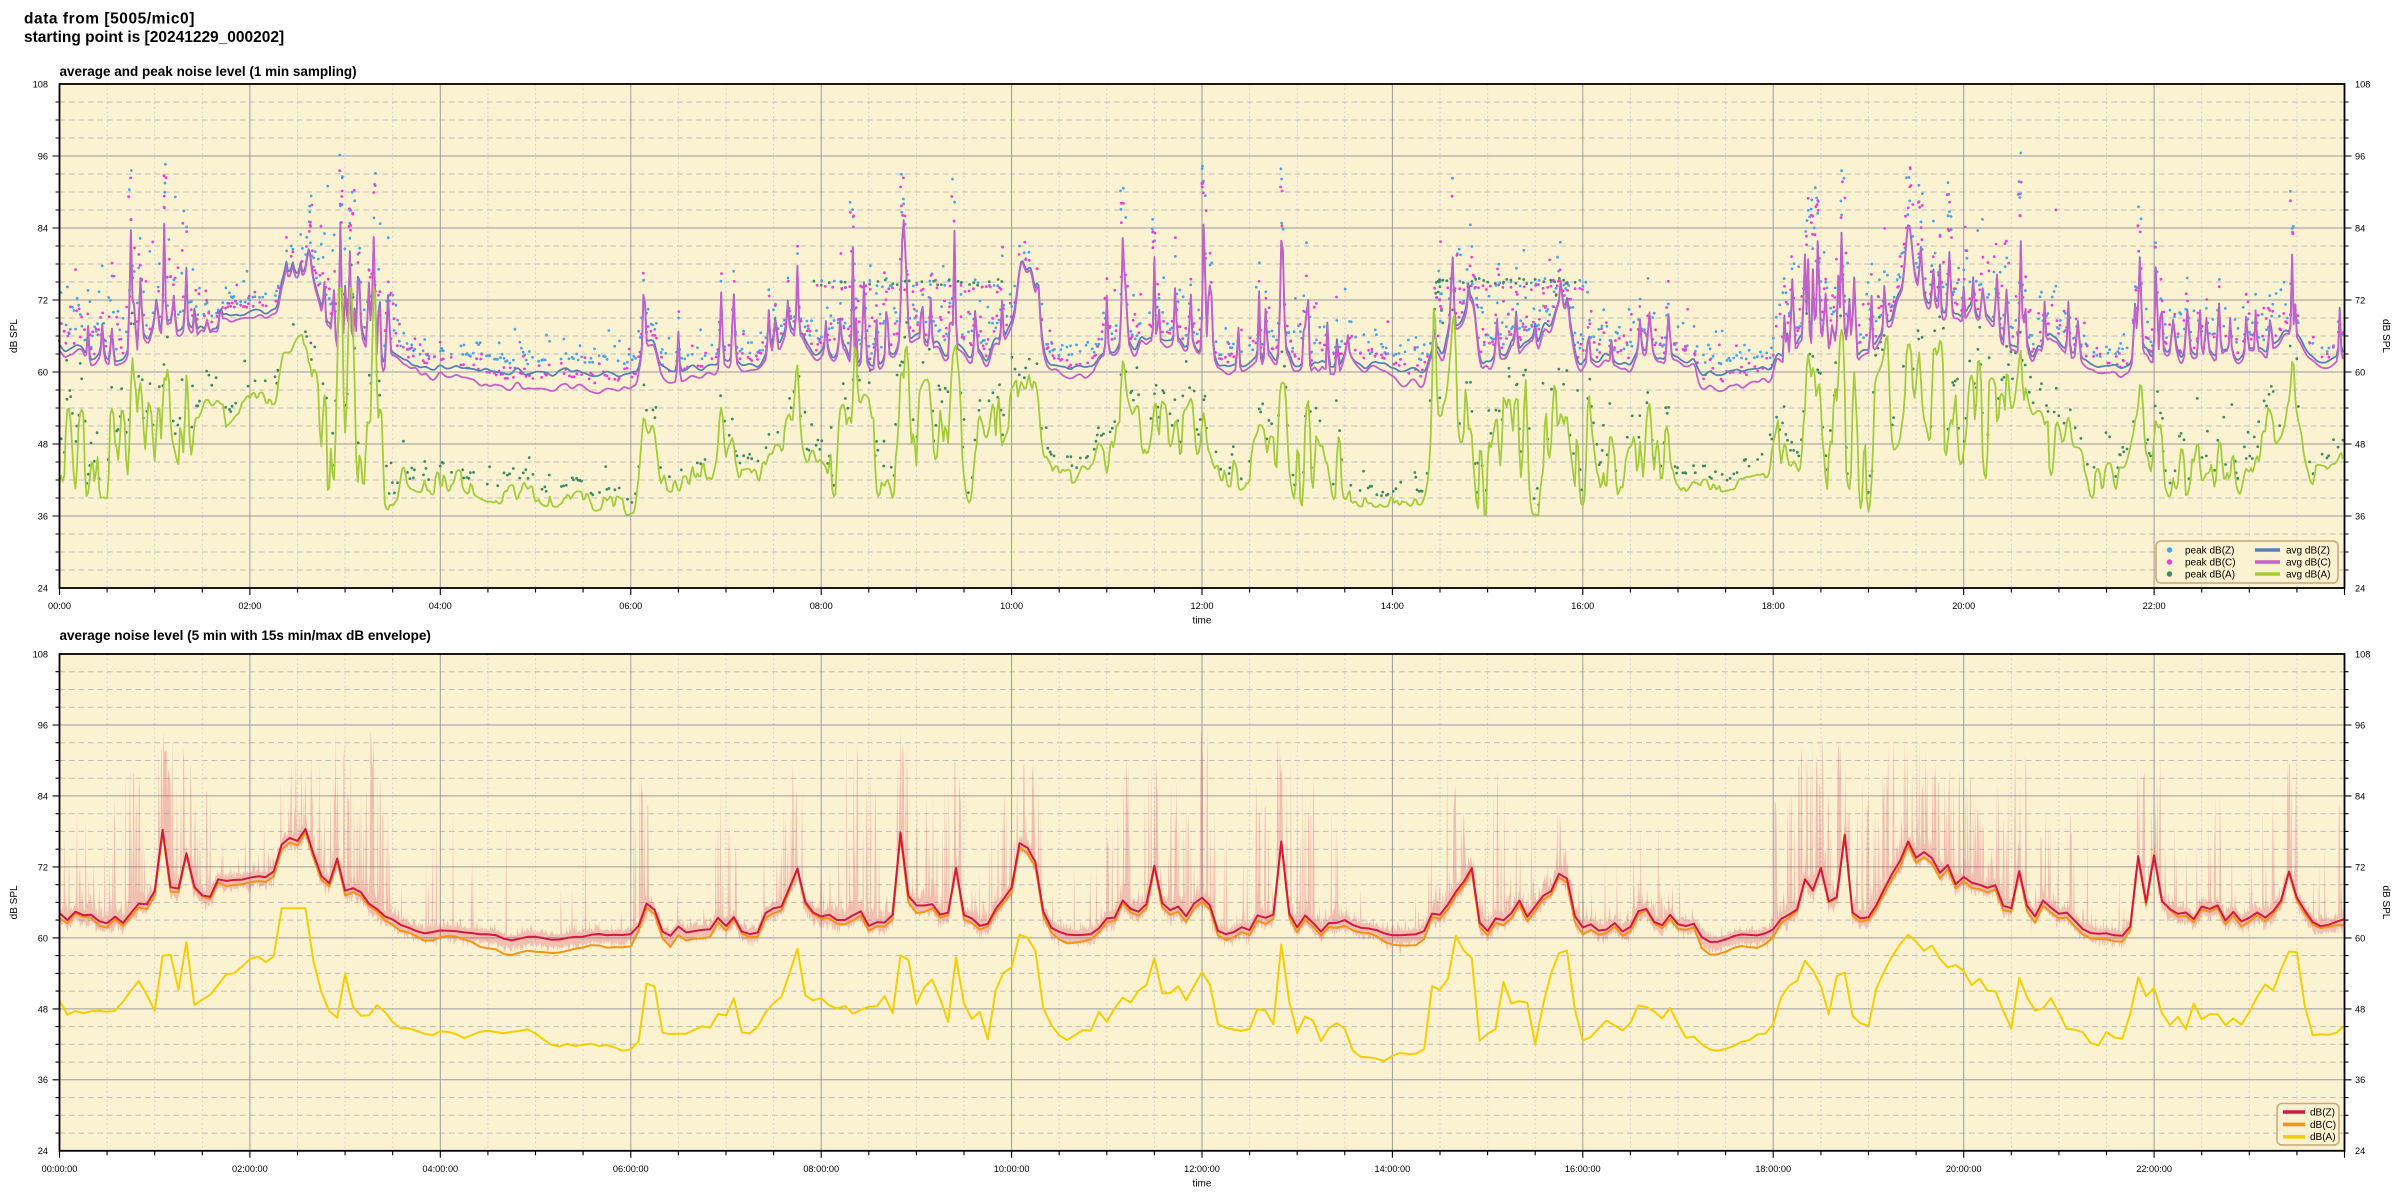 The height and width of the screenshot is (1200, 2400). What do you see at coordinates (440, 1169) in the screenshot?
I see `svg-text: 04:00:00` at bounding box center [440, 1169].